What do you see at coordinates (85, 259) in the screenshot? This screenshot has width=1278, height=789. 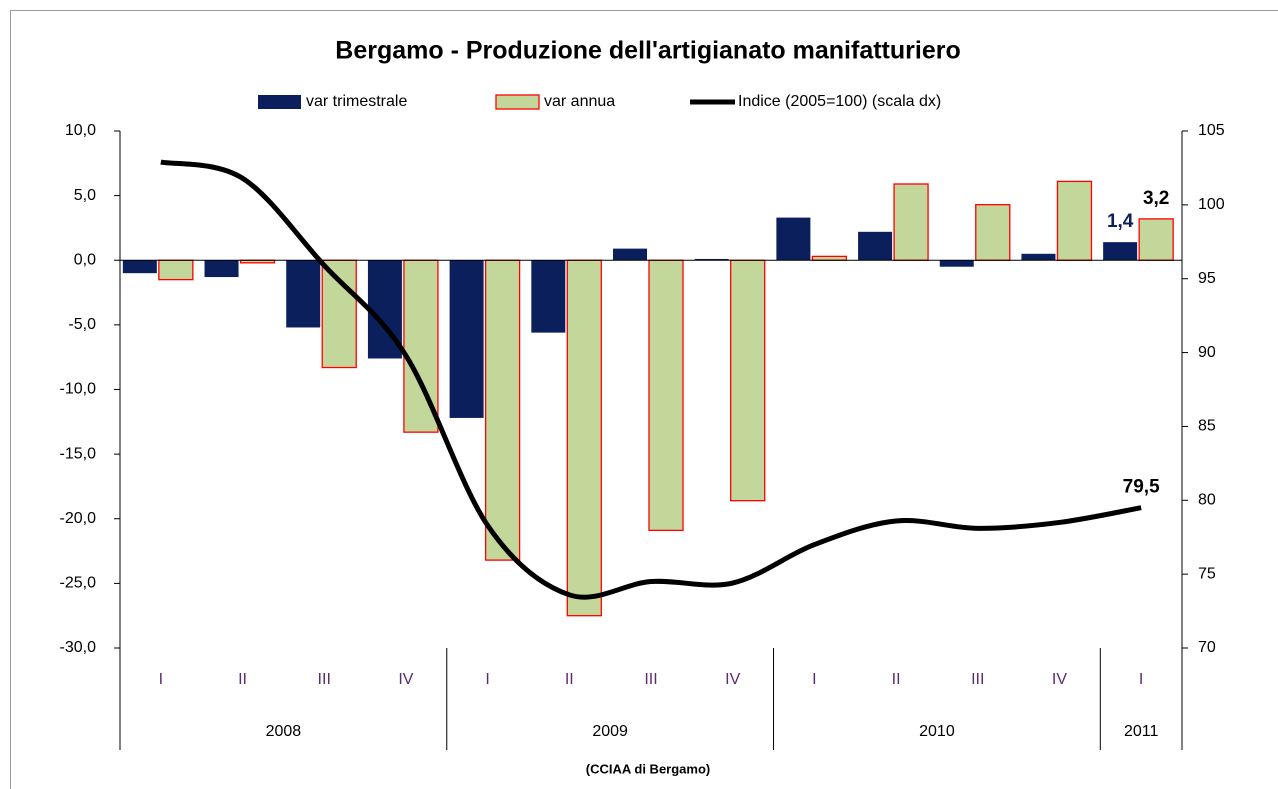 I see `y-tick-label: 0,0` at bounding box center [85, 259].